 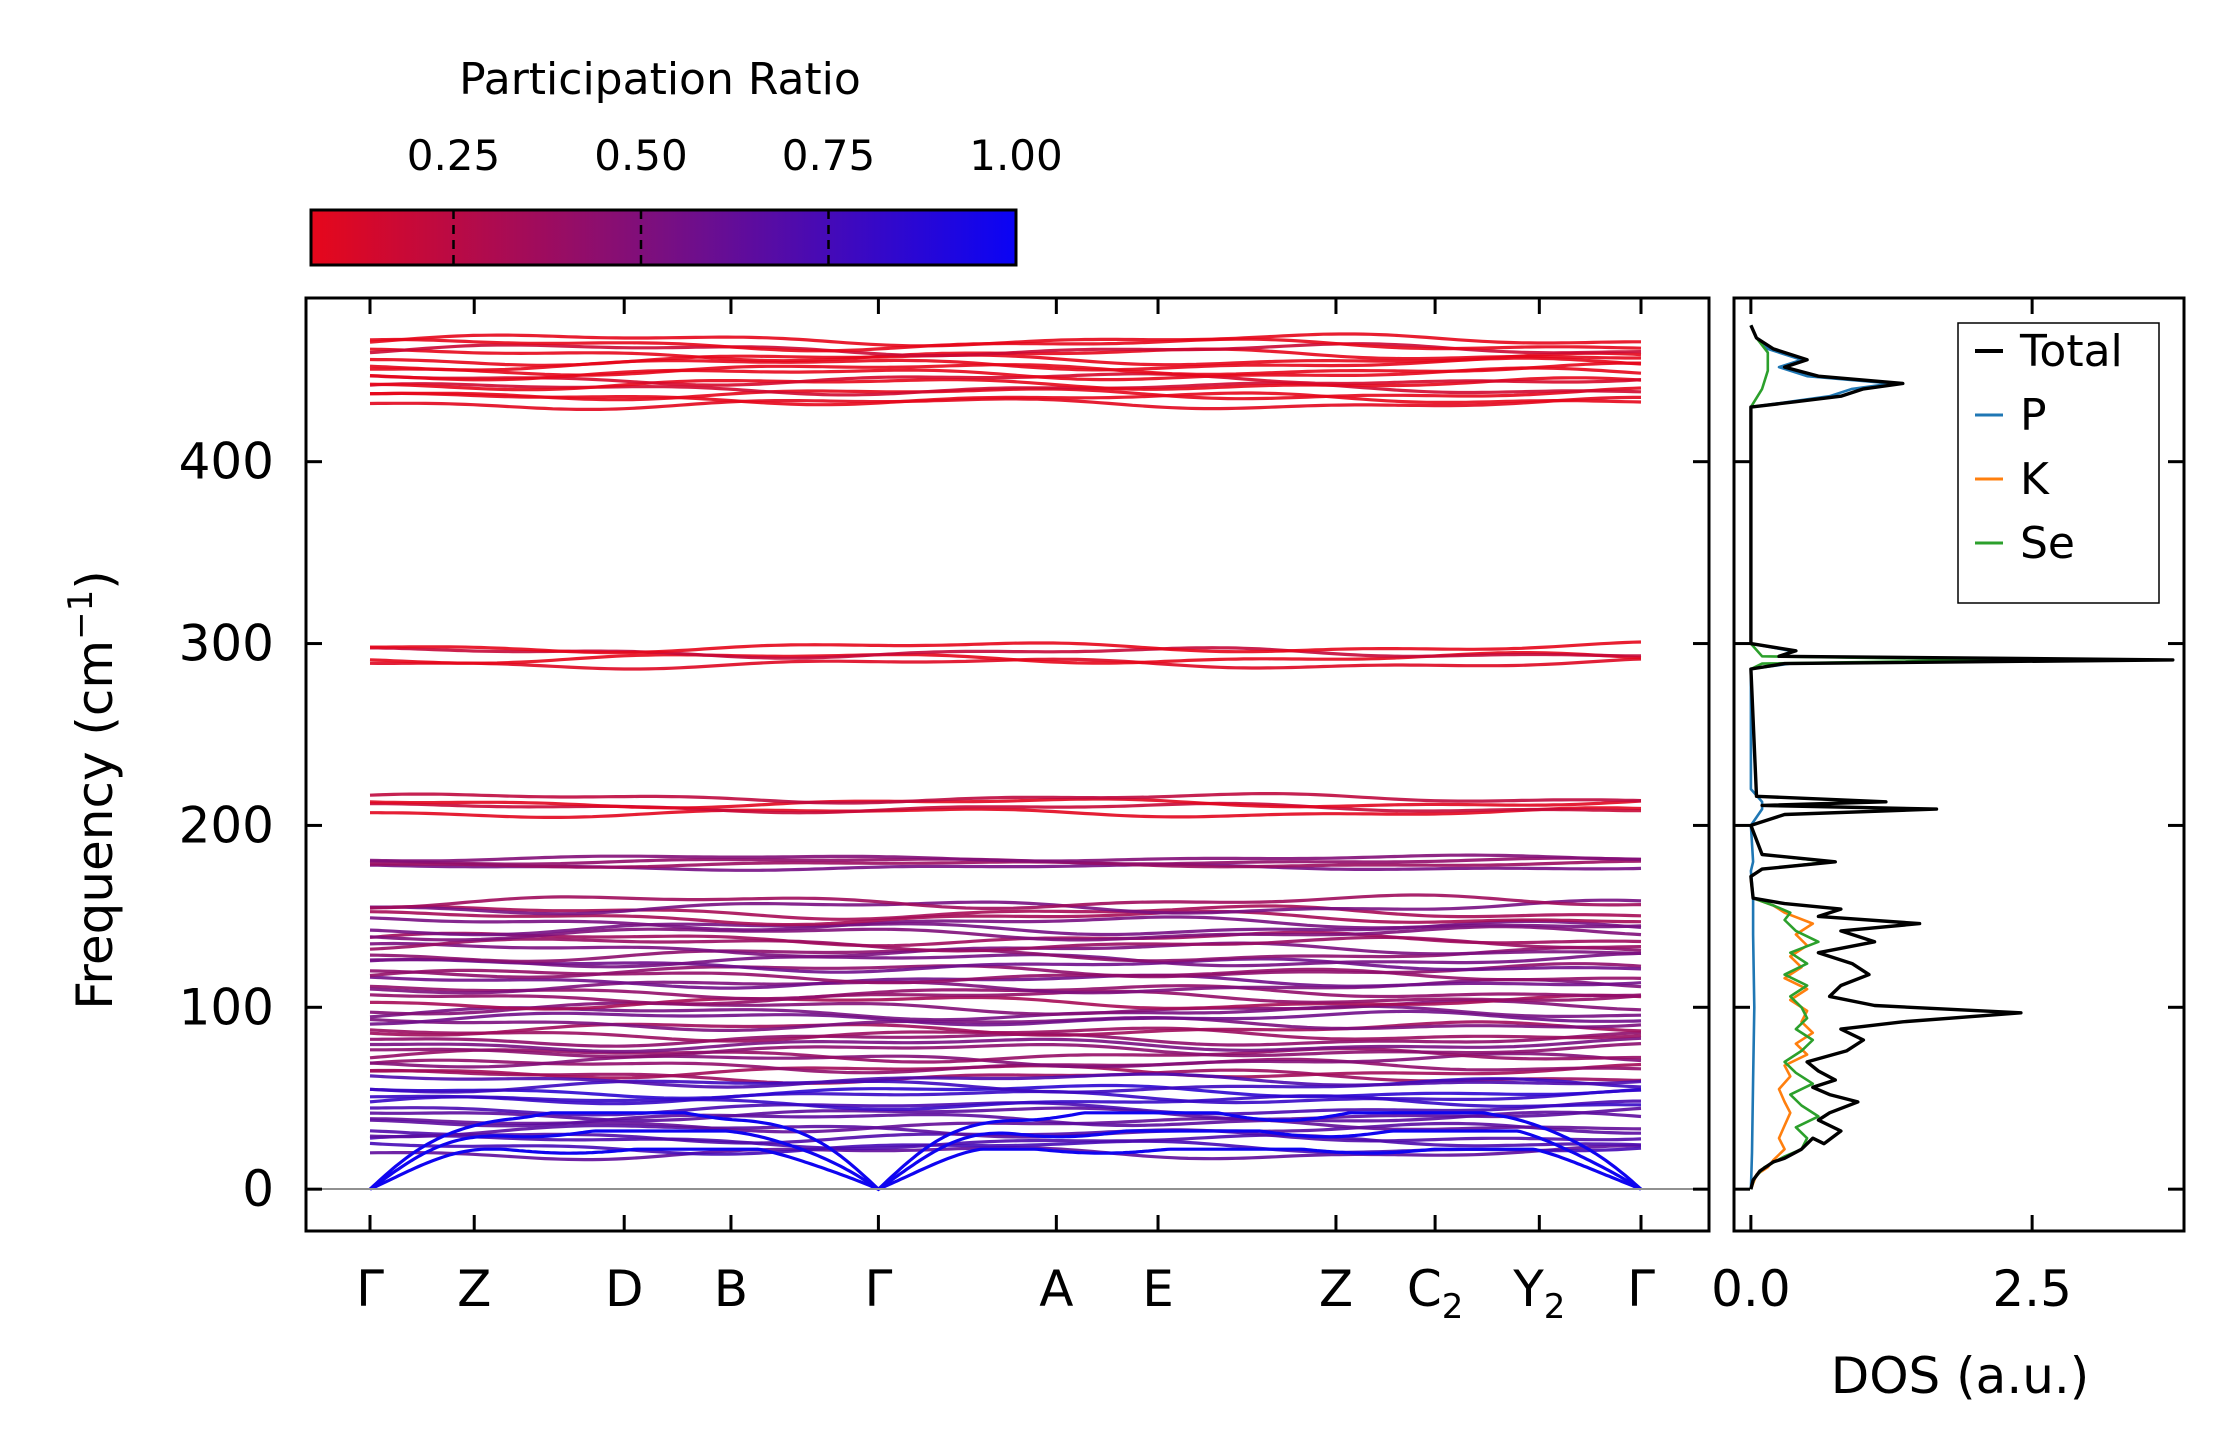 What do you see at coordinates (731, 1289) in the screenshot?
I see `x-tick-label: B` at bounding box center [731, 1289].